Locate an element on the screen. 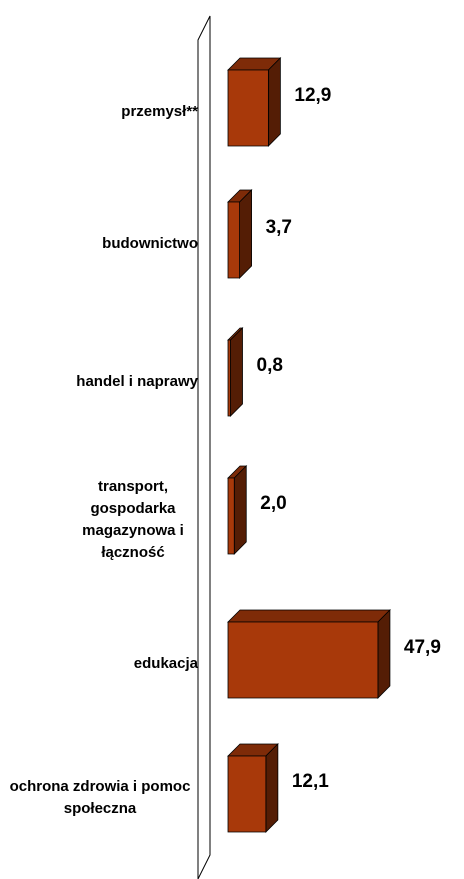 This screenshot has height=879, width=464. category-label: przemysł** is located at coordinates (159, 111).